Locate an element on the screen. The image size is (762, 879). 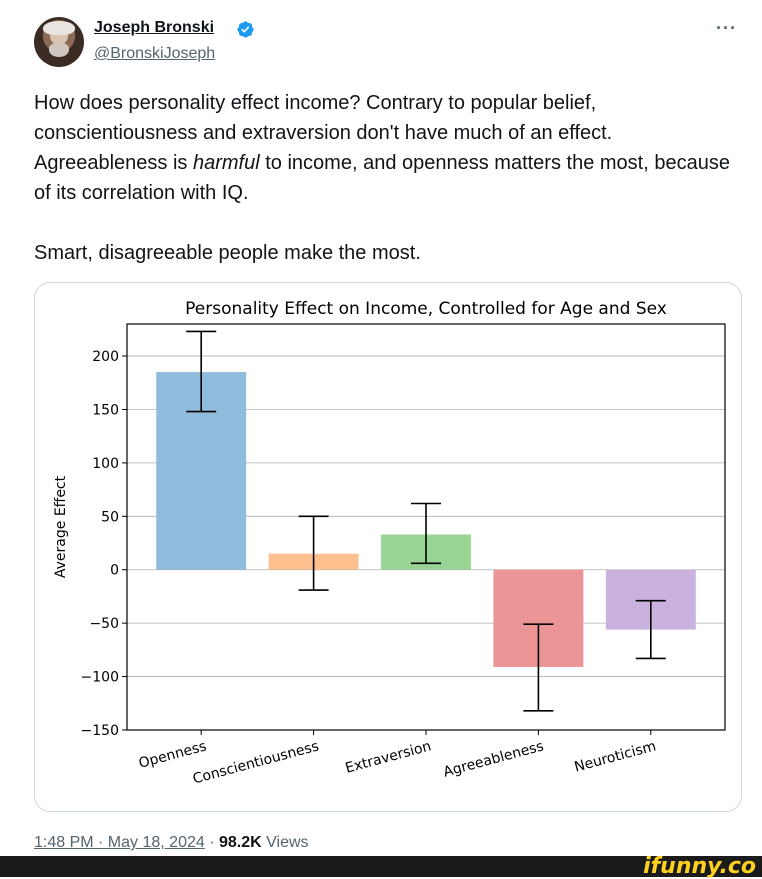
views-label: Views is located at coordinates (285, 842).